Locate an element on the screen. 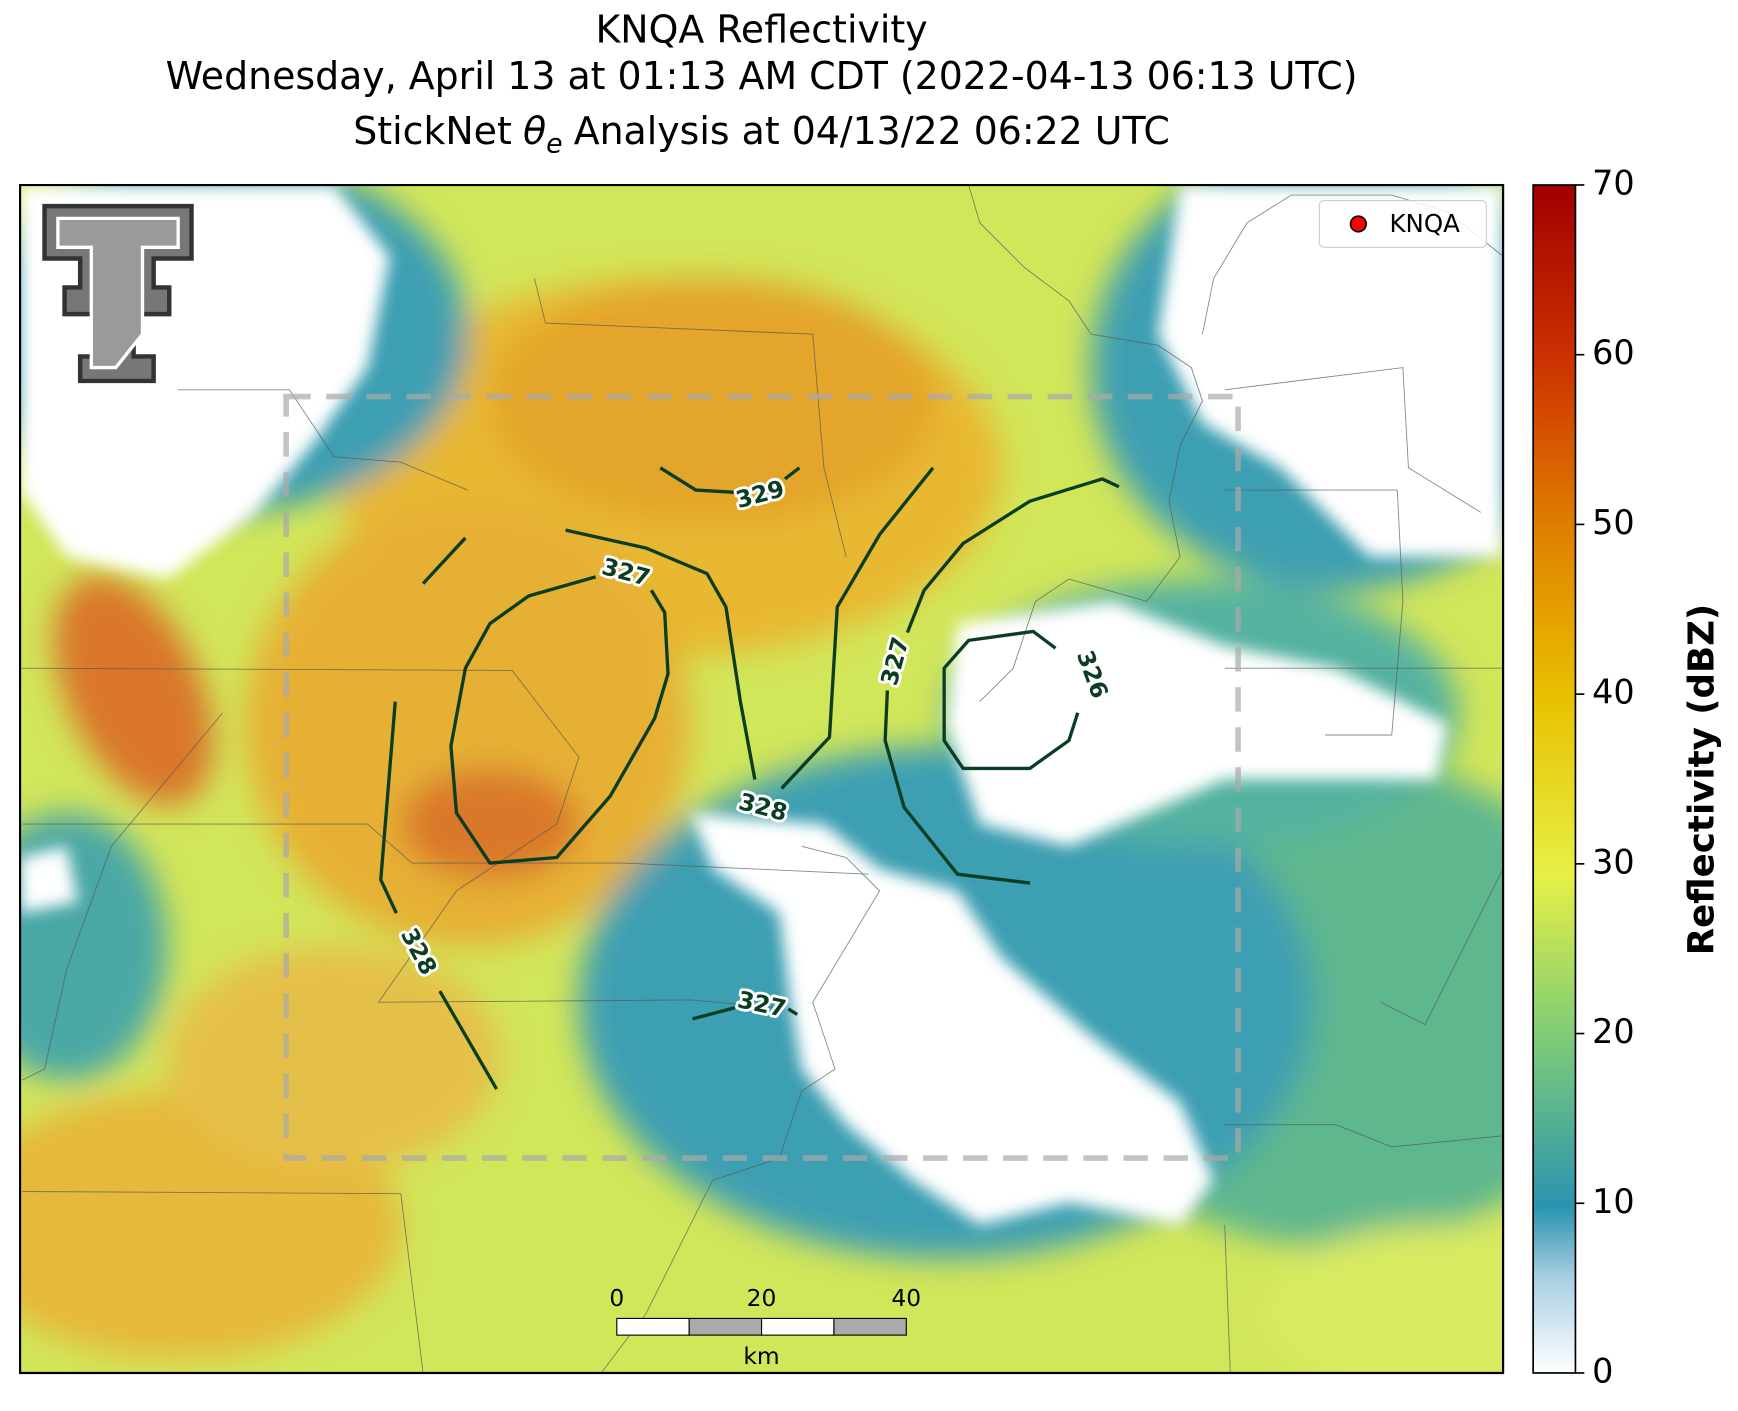 This screenshot has width=1738, height=1411. tt-logo is located at coordinates (118, 293).